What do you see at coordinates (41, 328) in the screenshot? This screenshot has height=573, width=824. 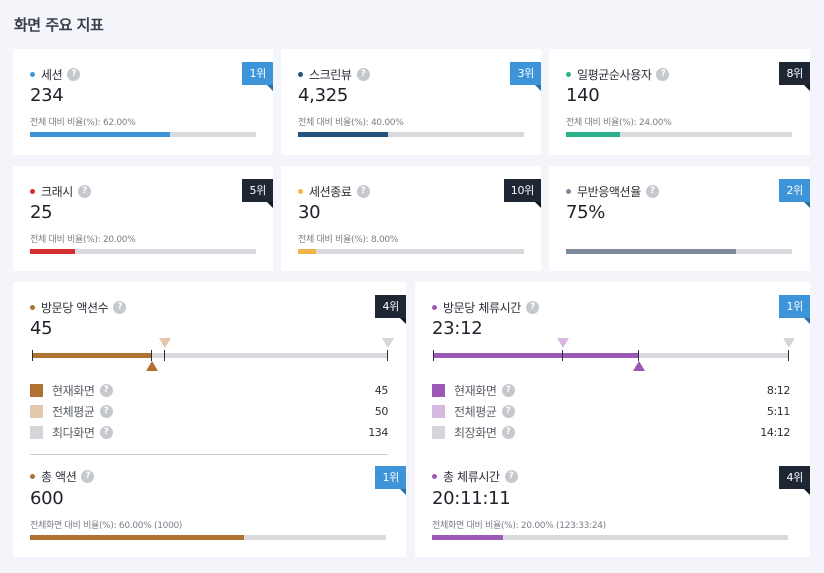 I see `metric-value: 45` at bounding box center [41, 328].